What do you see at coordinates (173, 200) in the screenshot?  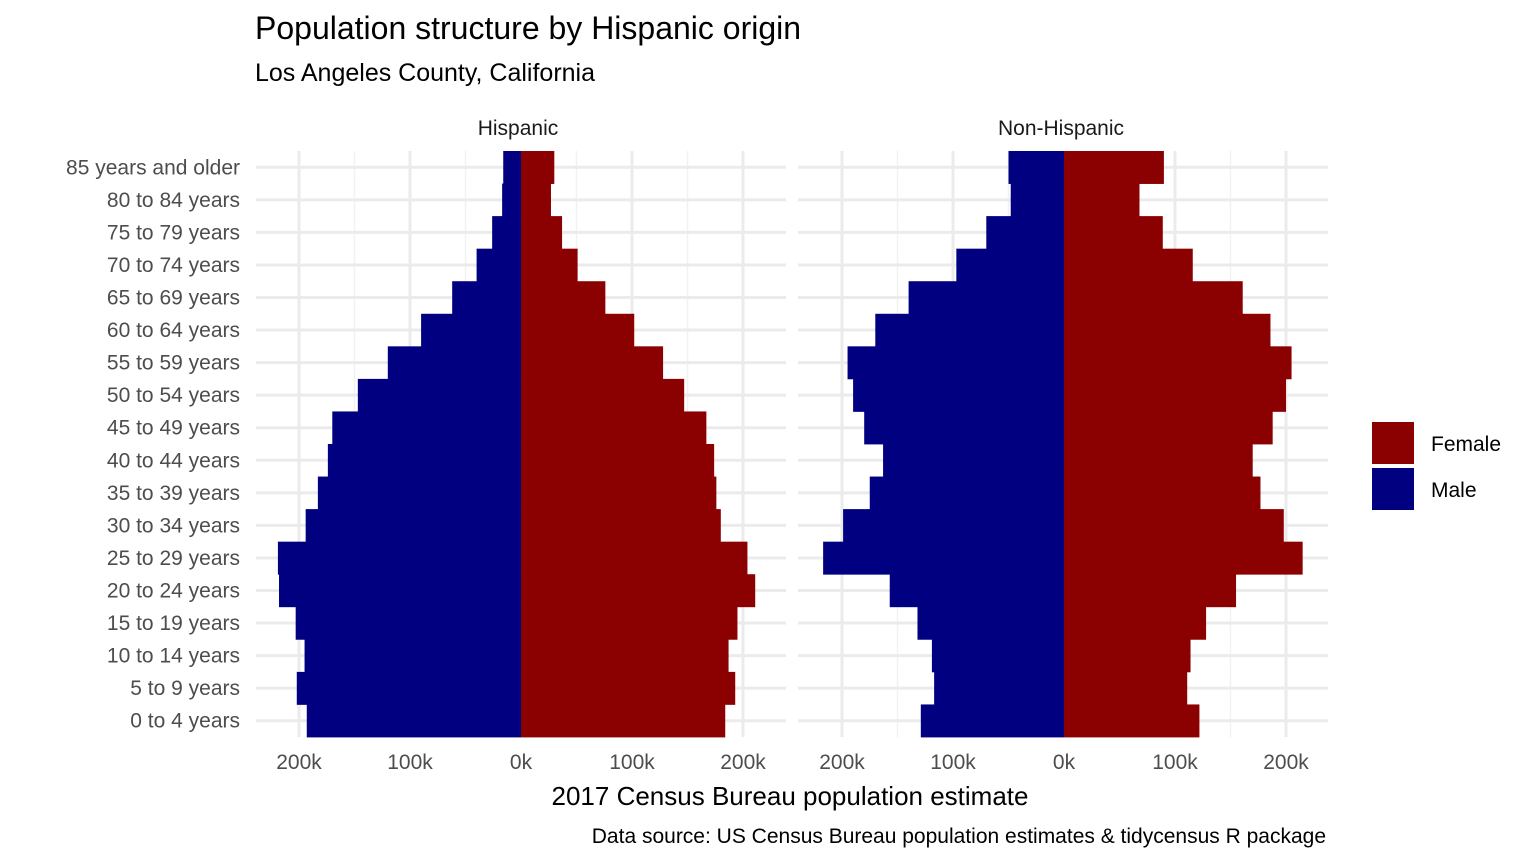 I see `age-group-label: 80 to 84 years` at bounding box center [173, 200].